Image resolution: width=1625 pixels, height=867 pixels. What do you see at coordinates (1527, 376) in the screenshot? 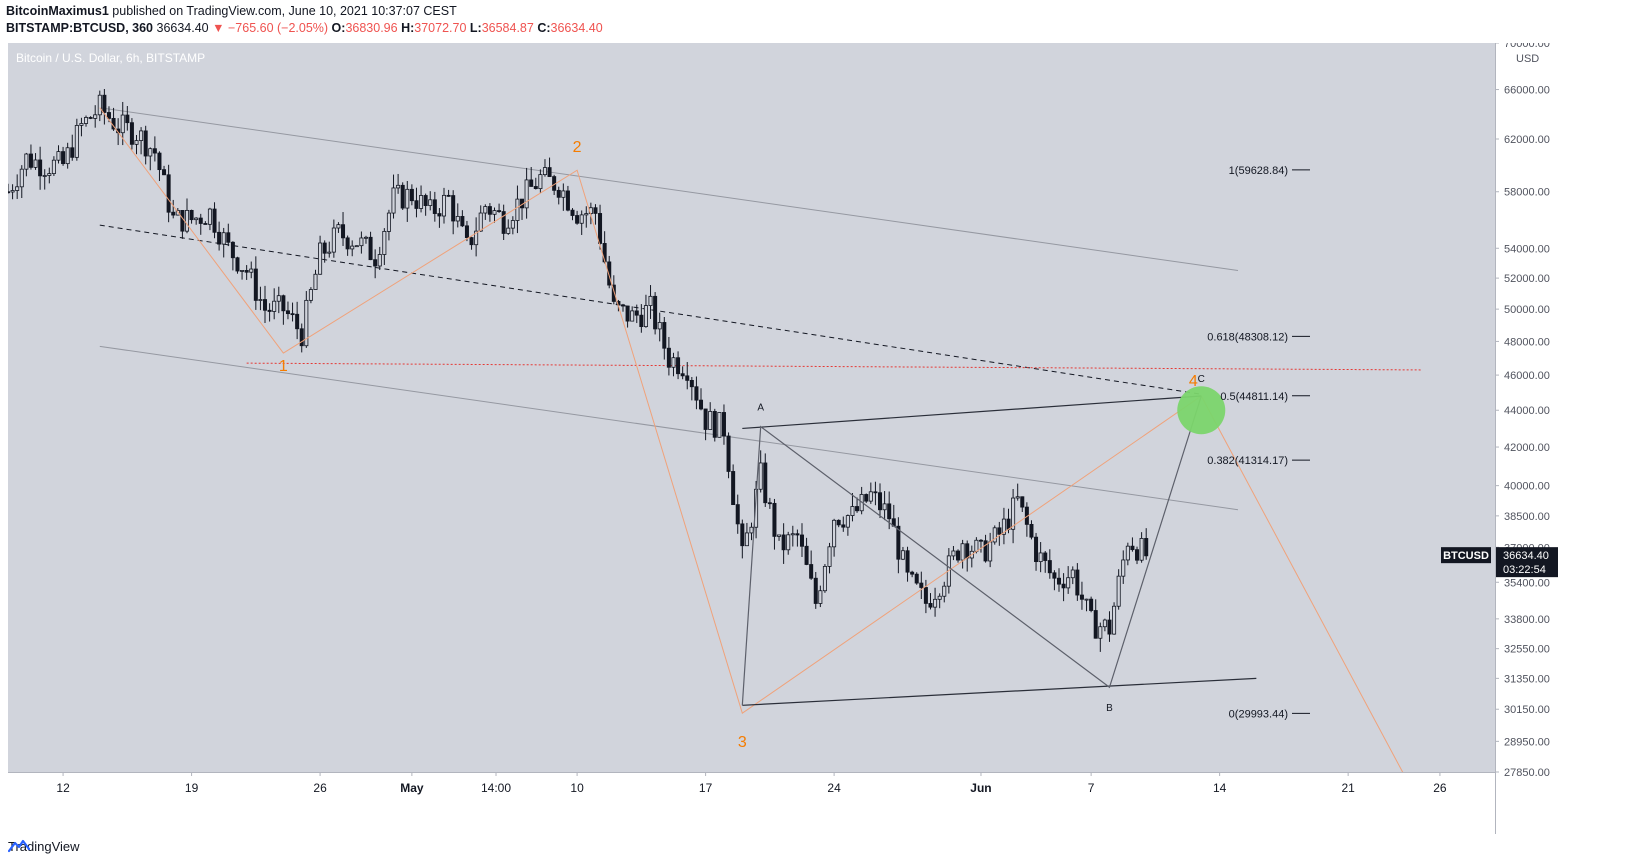
I see `price-tick-label: 46000.00` at bounding box center [1527, 376].